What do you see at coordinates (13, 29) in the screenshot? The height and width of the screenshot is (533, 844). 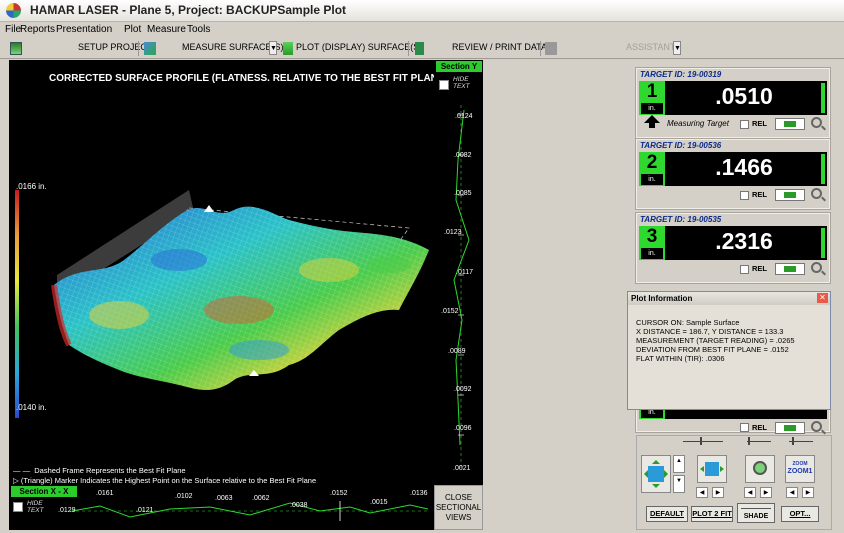 I see `menu-file: File` at bounding box center [13, 29].